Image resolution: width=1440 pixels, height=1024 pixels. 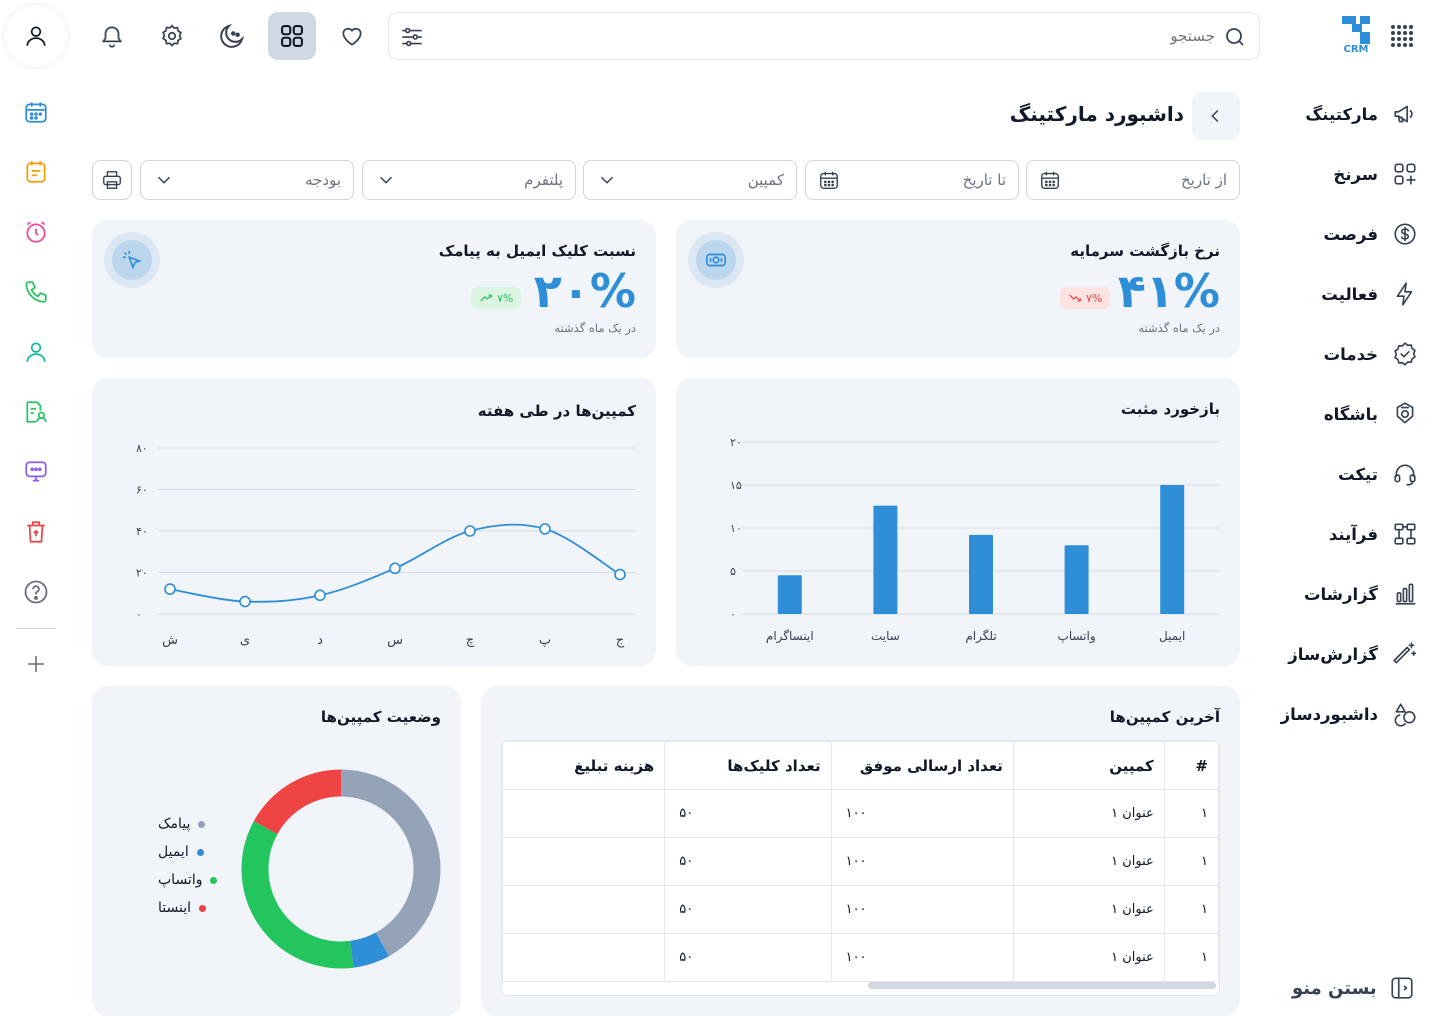 I want to click on bar-chart-icon, so click(x=1405, y=594).